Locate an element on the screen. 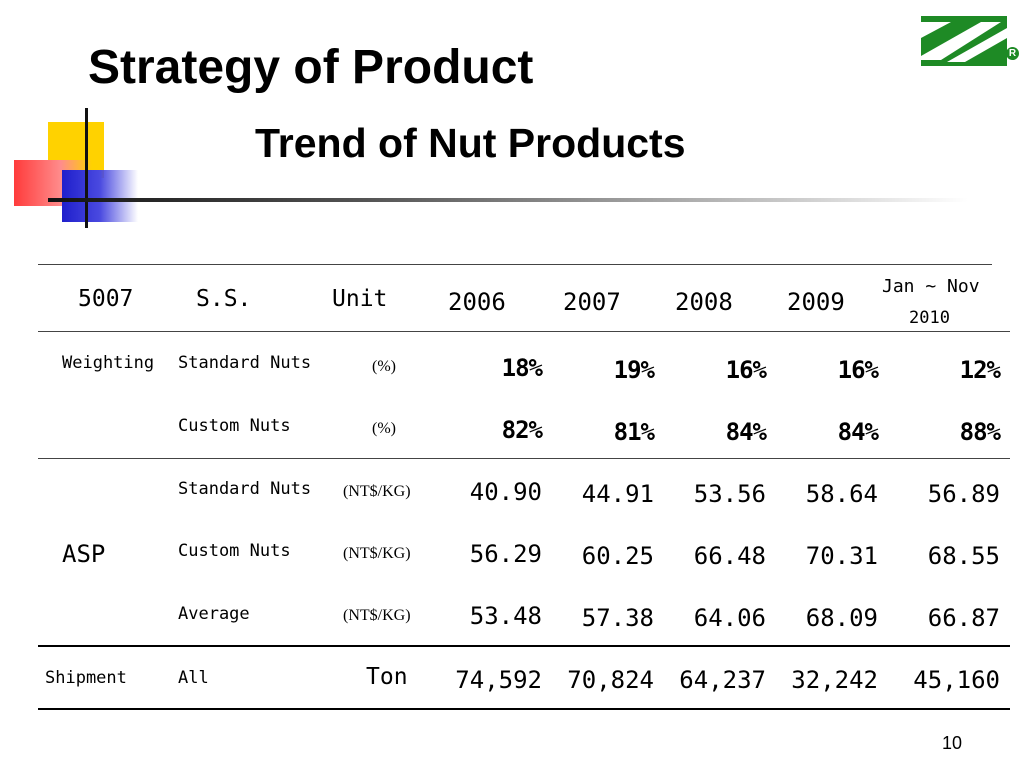 Image resolution: width=1024 pixels, height=768 pixels. value-2007: 81% is located at coordinates (634, 432).